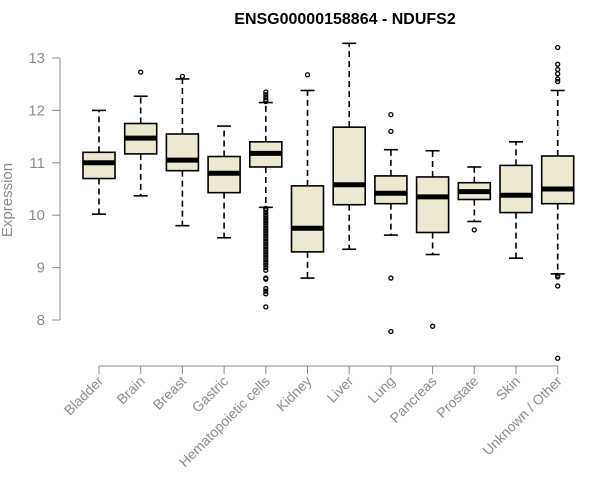 This screenshot has width=600, height=500. I want to click on y-tick-label: 10, so click(36, 215).